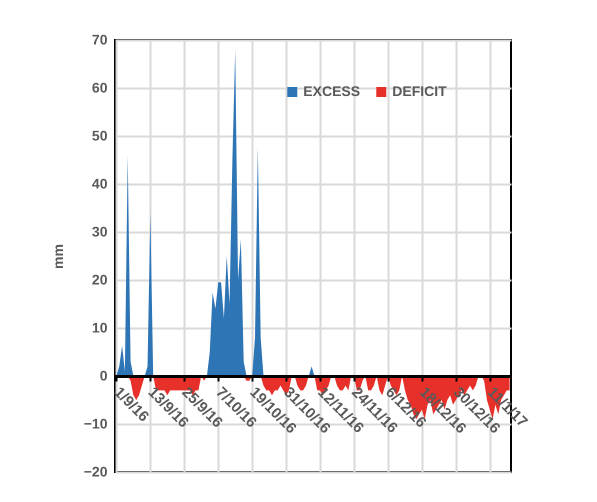 This screenshot has width=597, height=502. I want to click on y-tick-label: 40, so click(100, 184).